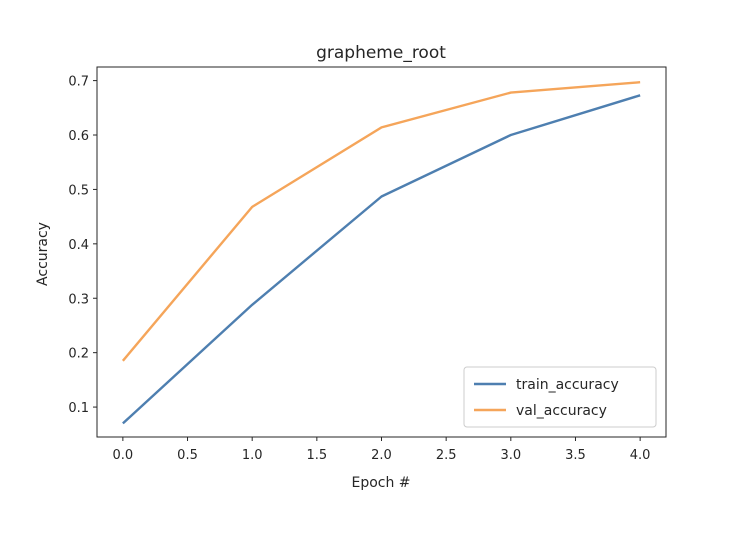 The image size is (746, 539). Describe the element at coordinates (78, 299) in the screenshot. I see `y-tick-label: 0.3` at that location.